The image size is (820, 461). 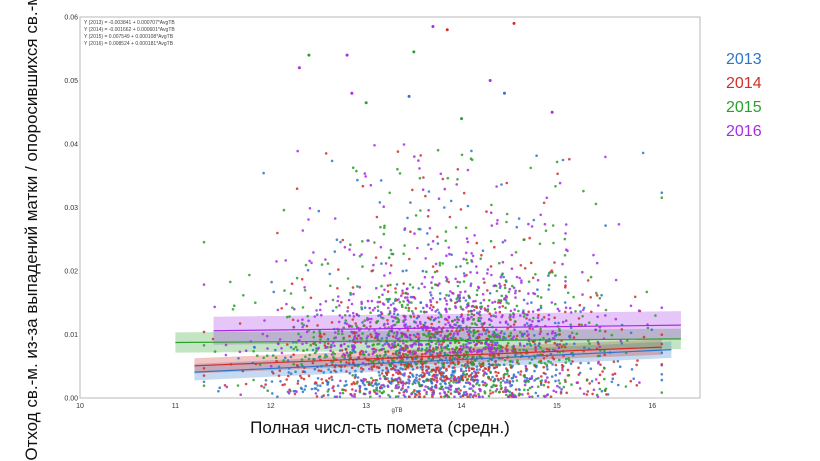 What do you see at coordinates (71, 81) in the screenshot?
I see `y-tick-label: 0.05` at bounding box center [71, 81].